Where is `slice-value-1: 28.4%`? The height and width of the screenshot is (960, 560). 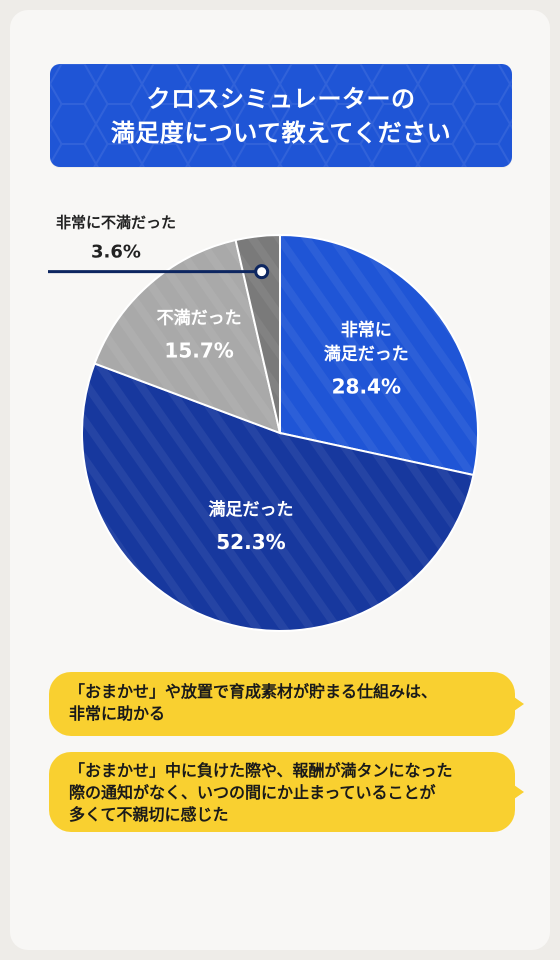
slice-value-1: 28.4% is located at coordinates (366, 386).